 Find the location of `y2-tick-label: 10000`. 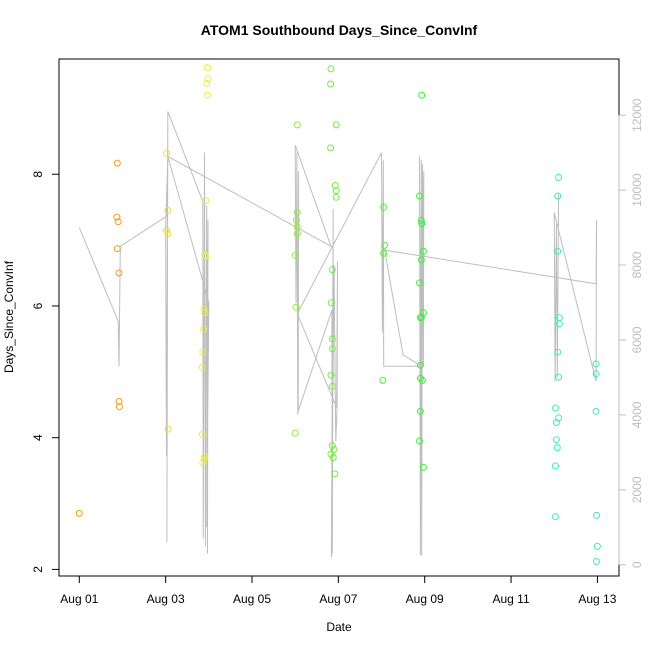

y2-tick-label: 10000 is located at coordinates (637, 190).